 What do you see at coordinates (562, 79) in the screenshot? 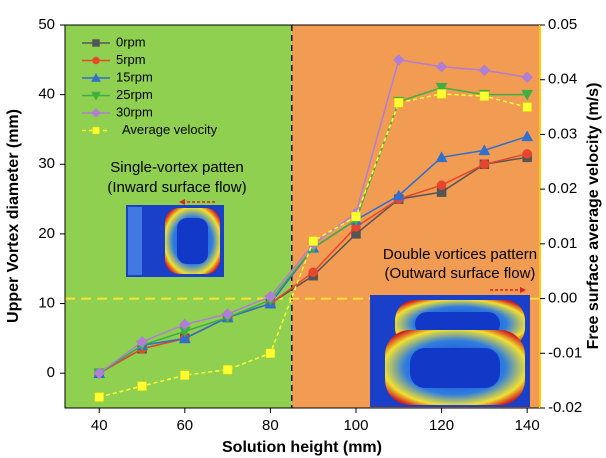
I see `y2-tick-label: 0.04` at bounding box center [562, 79].